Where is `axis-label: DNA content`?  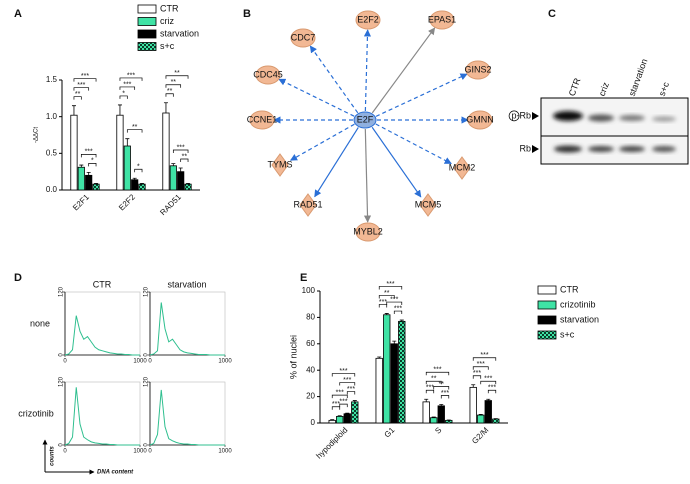 axis-label: DNA content is located at coordinates (115, 473).